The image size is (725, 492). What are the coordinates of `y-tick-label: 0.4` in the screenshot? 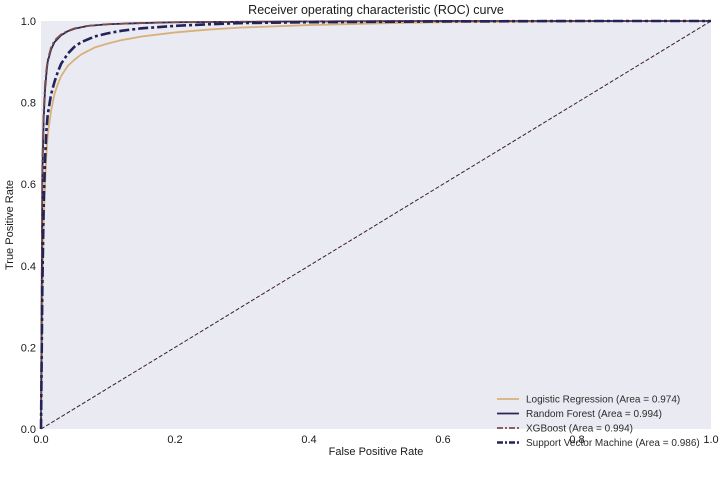 It's located at (28, 267).